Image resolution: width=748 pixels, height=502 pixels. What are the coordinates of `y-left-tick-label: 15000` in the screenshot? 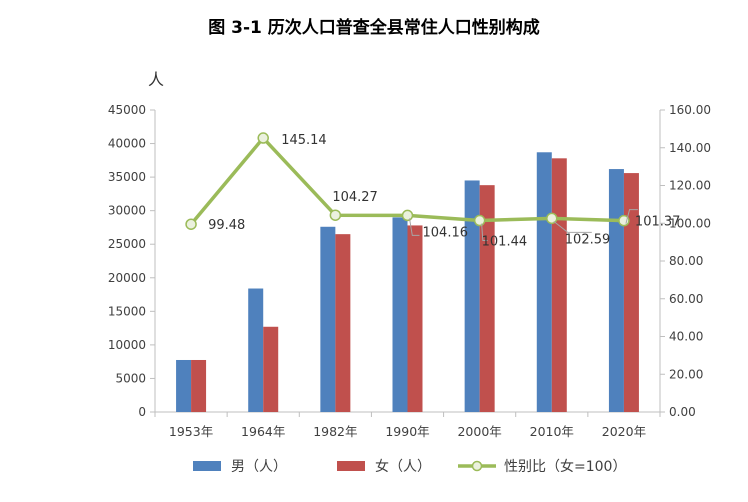 It's located at (127, 311).